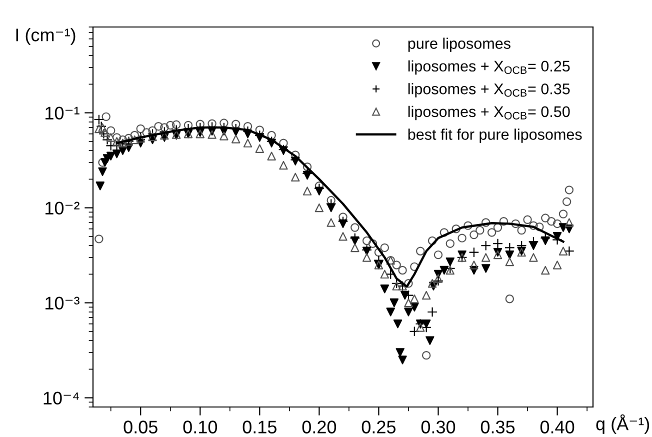  I want to click on legend-label: pure liposomes, so click(459, 45).